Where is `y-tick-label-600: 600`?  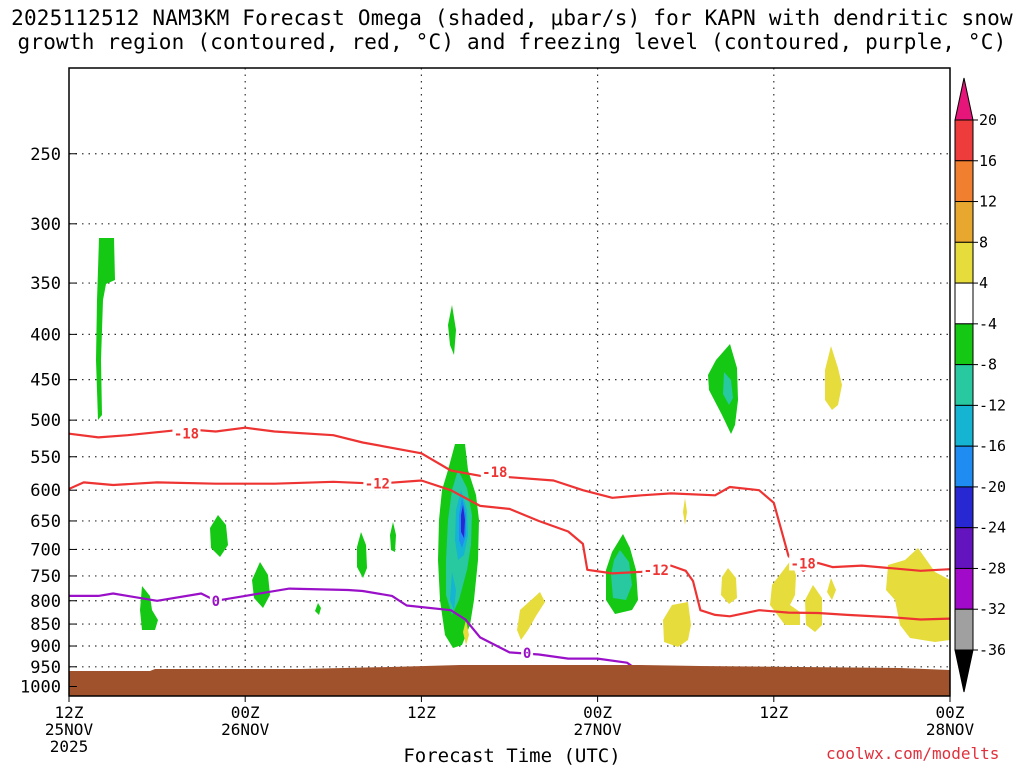 y-tick-label-600: 600 is located at coordinates (45, 491).